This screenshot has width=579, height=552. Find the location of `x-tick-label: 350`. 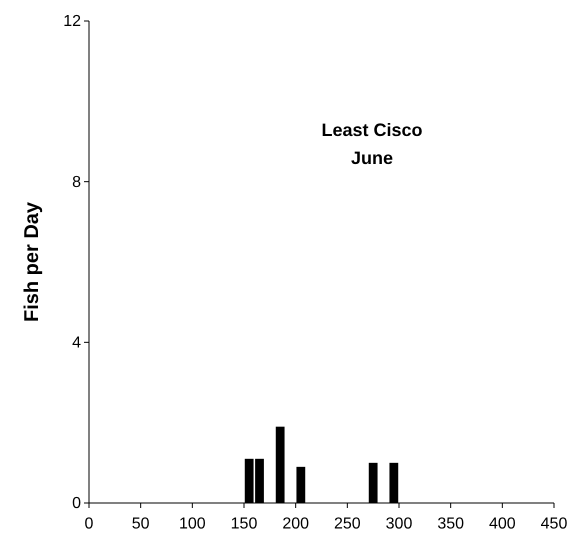

x-tick-label: 350 is located at coordinates (450, 524).